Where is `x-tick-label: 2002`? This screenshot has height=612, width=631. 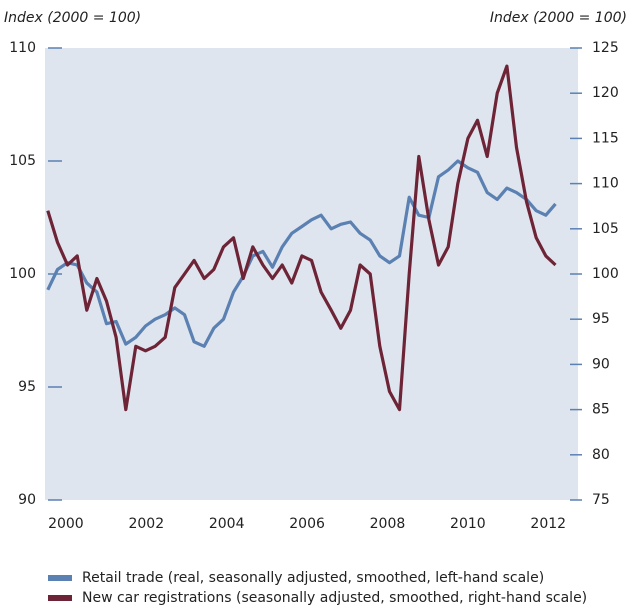
x-tick-label: 2002 is located at coordinates (146, 524).